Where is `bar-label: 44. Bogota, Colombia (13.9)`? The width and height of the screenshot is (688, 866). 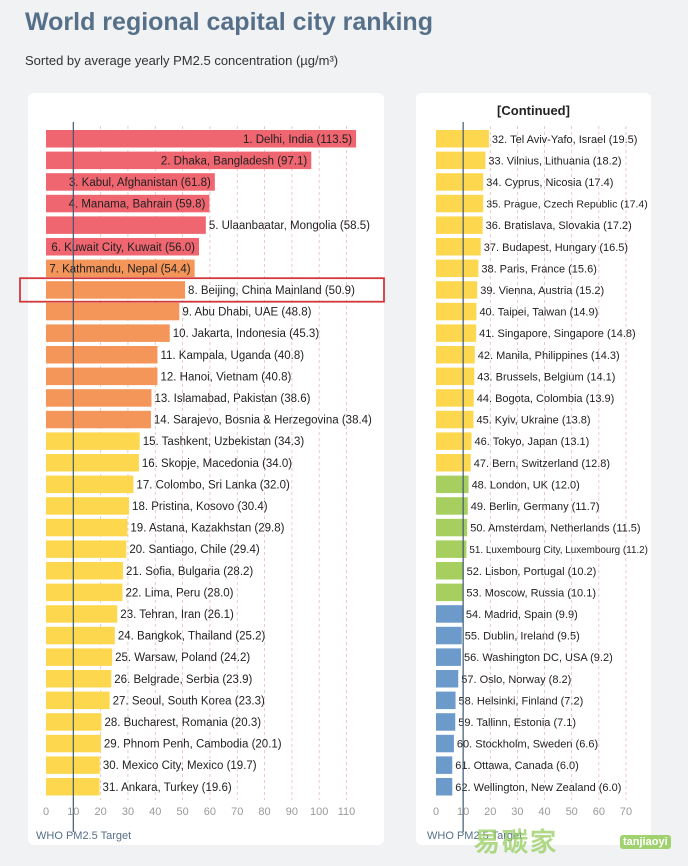 bar-label: 44. Bogota, Colombia (13.9) is located at coordinates (546, 399).